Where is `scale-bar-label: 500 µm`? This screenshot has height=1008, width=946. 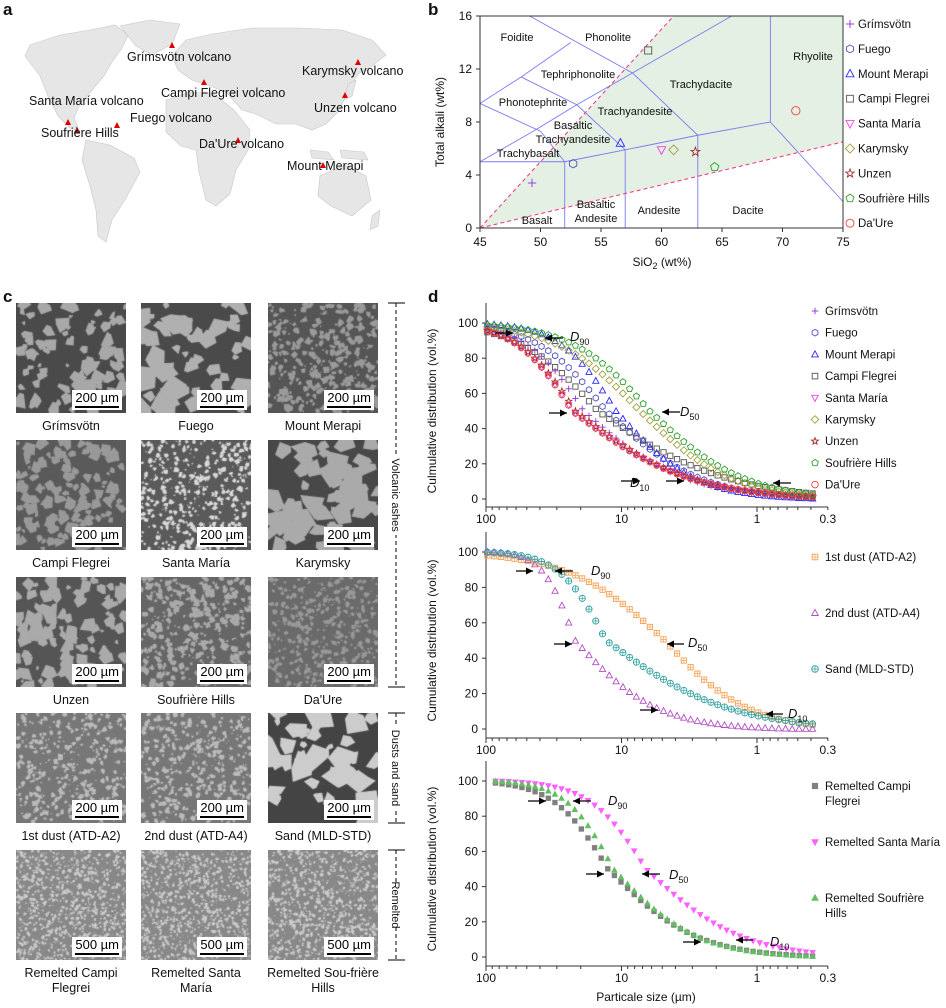 scale-bar-label: 500 µm is located at coordinates (222, 944).